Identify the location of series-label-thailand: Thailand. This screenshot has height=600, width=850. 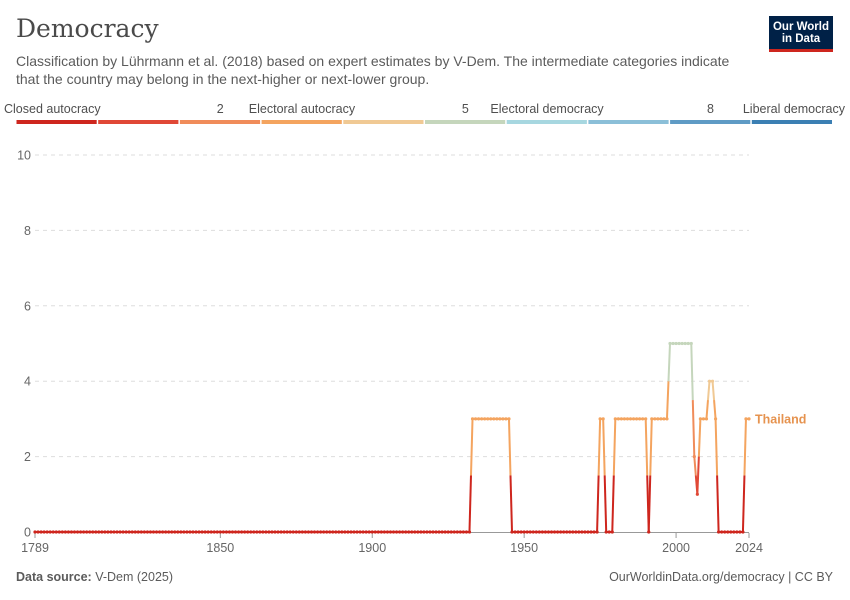
(780, 419).